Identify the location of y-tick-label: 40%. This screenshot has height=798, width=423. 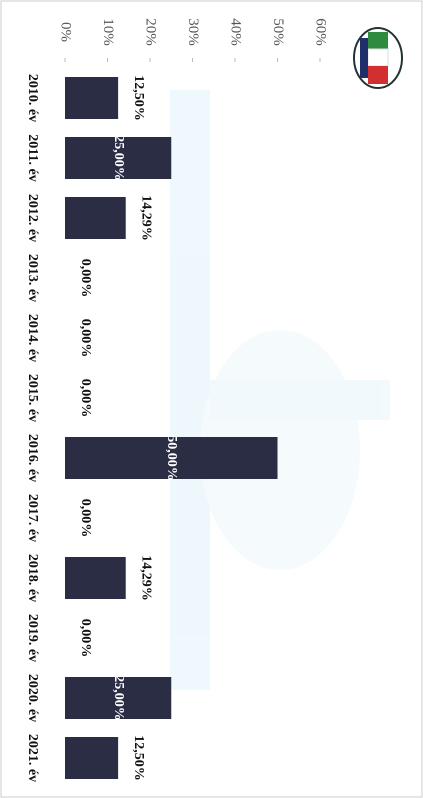
(236, 32).